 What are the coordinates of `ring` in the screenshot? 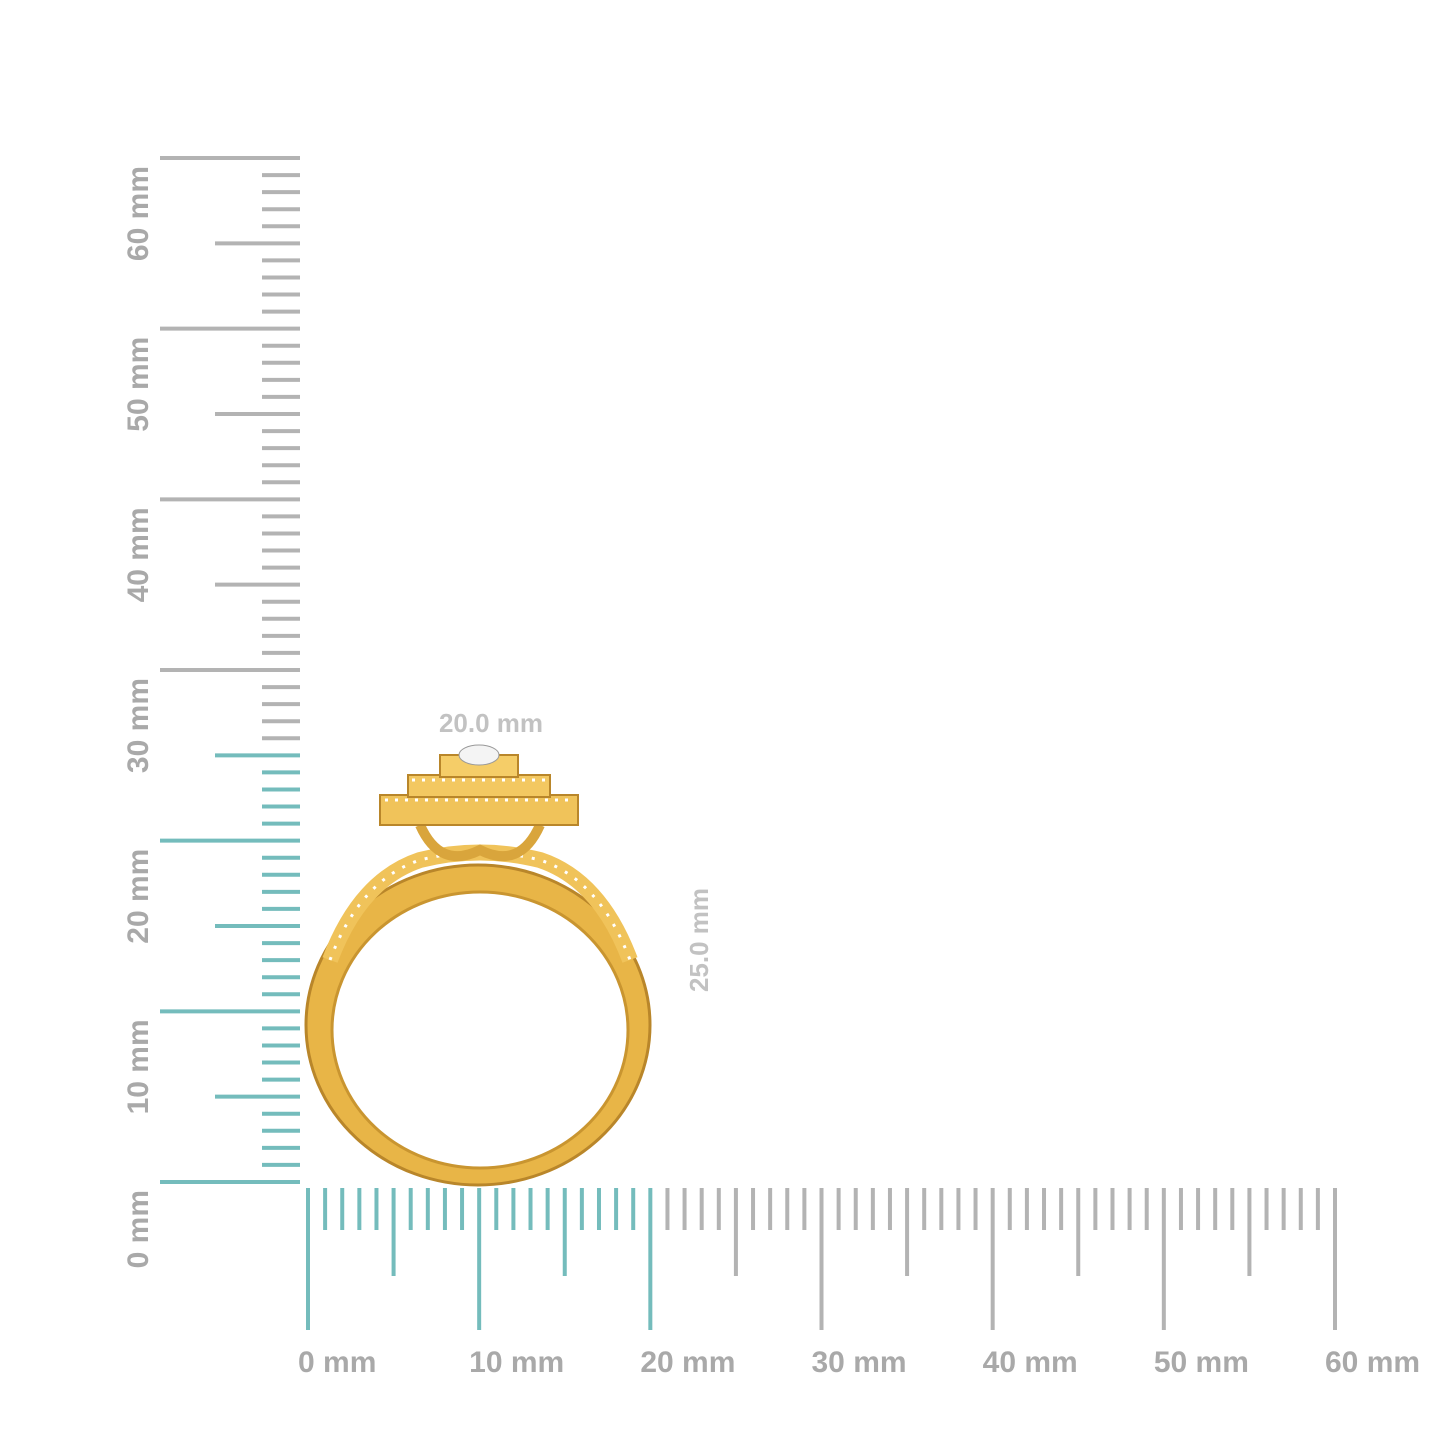 It's located at (478, 965).